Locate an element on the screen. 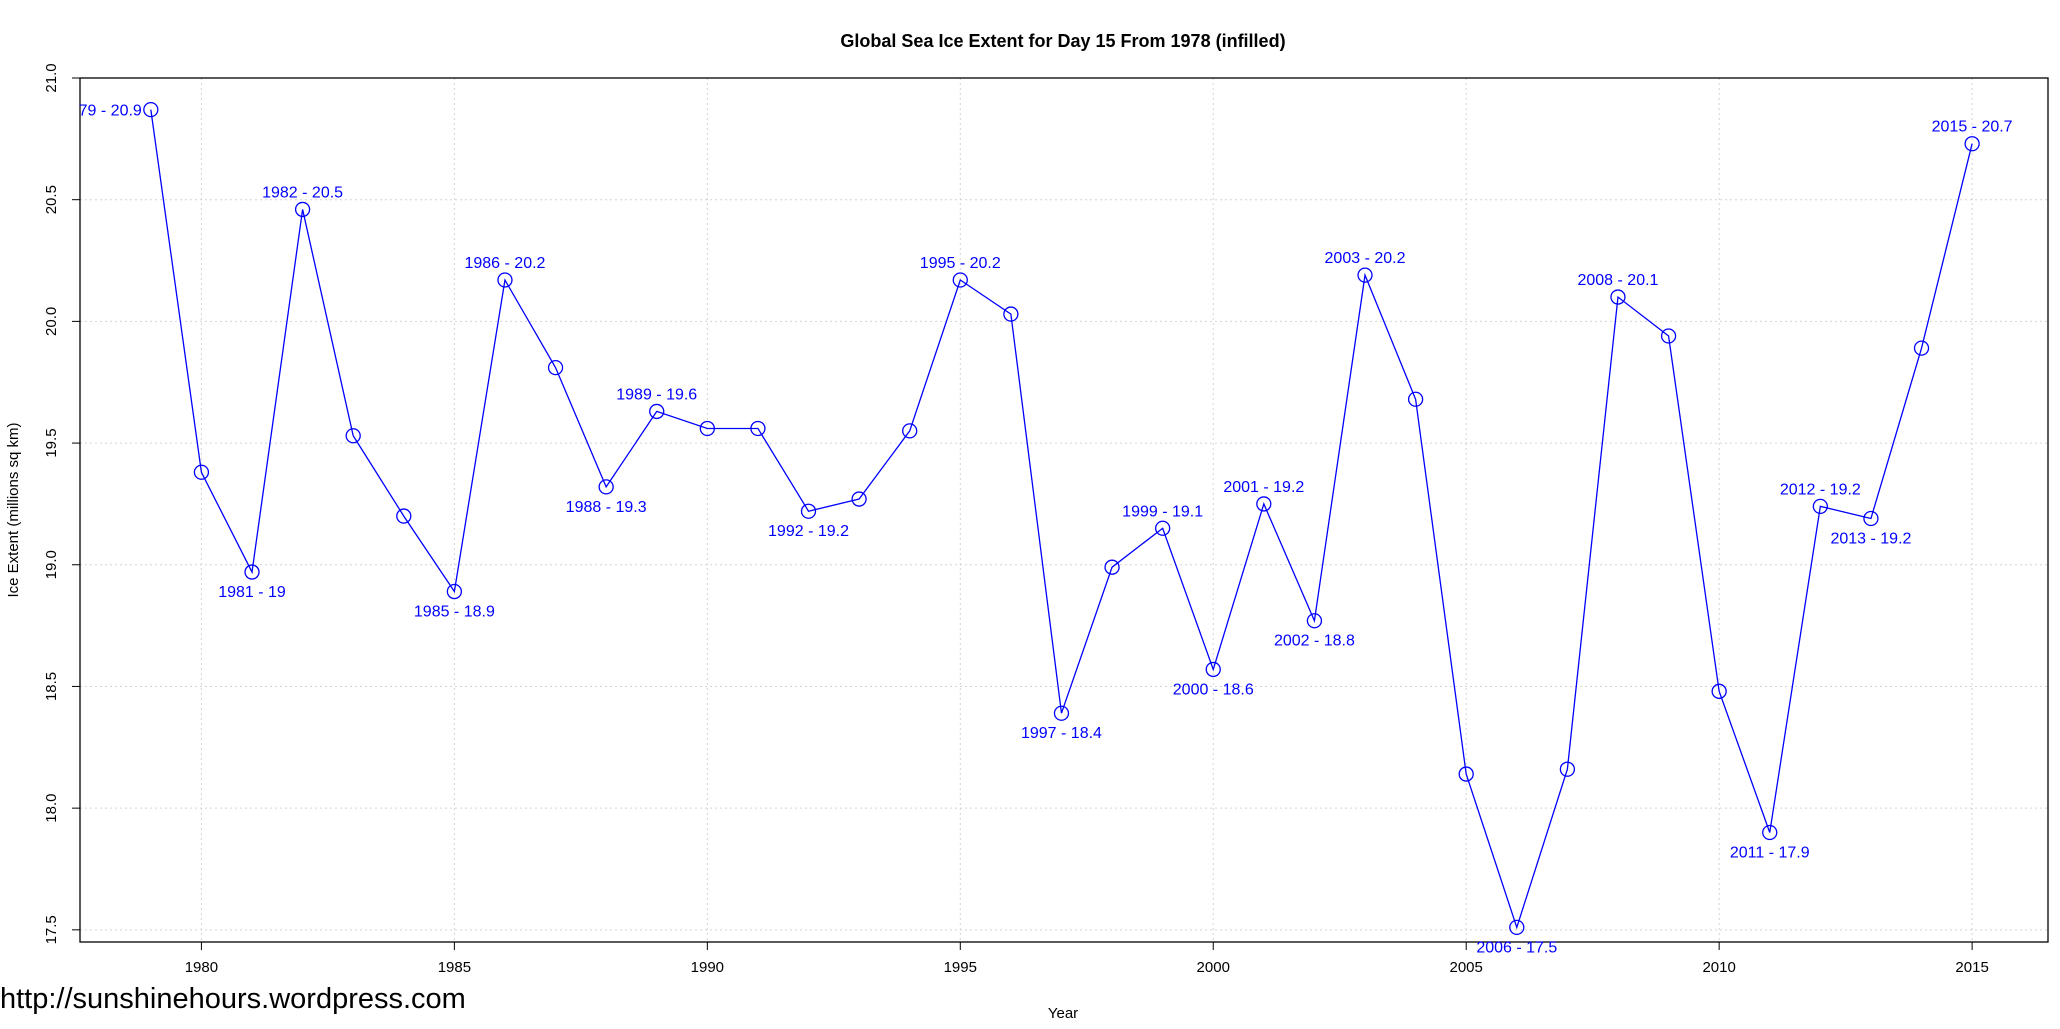 The width and height of the screenshot is (2060, 1029). y-tick-label: 19.0 is located at coordinates (51, 564).